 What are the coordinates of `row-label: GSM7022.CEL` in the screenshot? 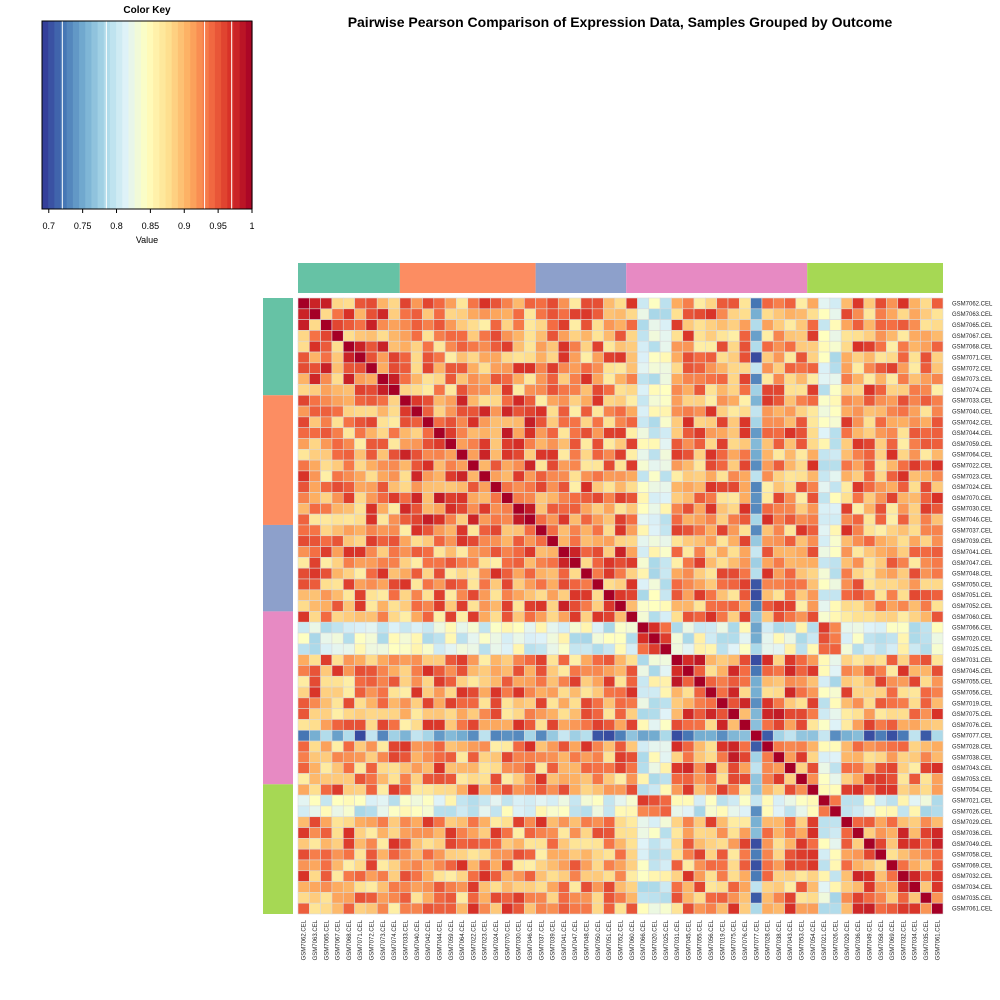 It's located at (972, 467).